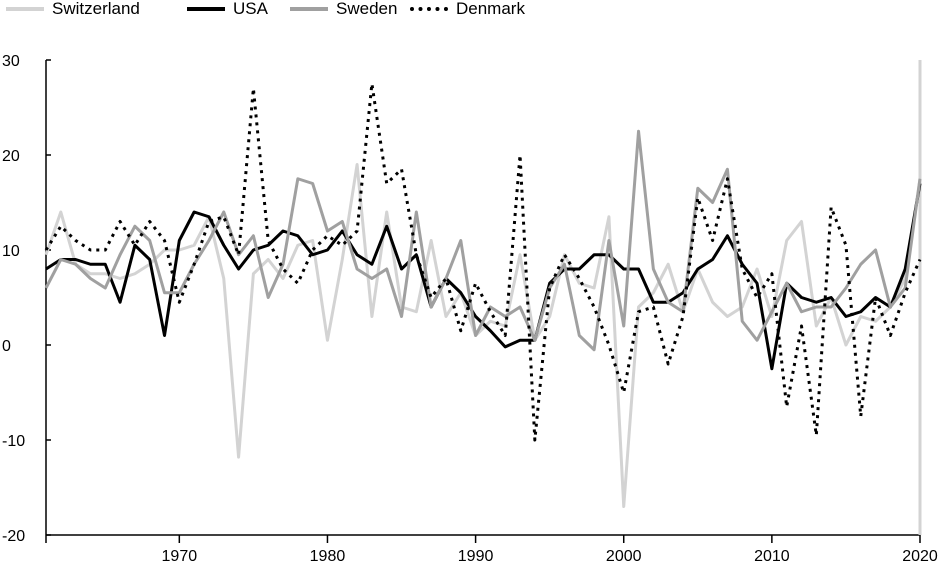 This screenshot has width=939, height=567. What do you see at coordinates (11, 61) in the screenshot?
I see `y-tick-label: 30` at bounding box center [11, 61].